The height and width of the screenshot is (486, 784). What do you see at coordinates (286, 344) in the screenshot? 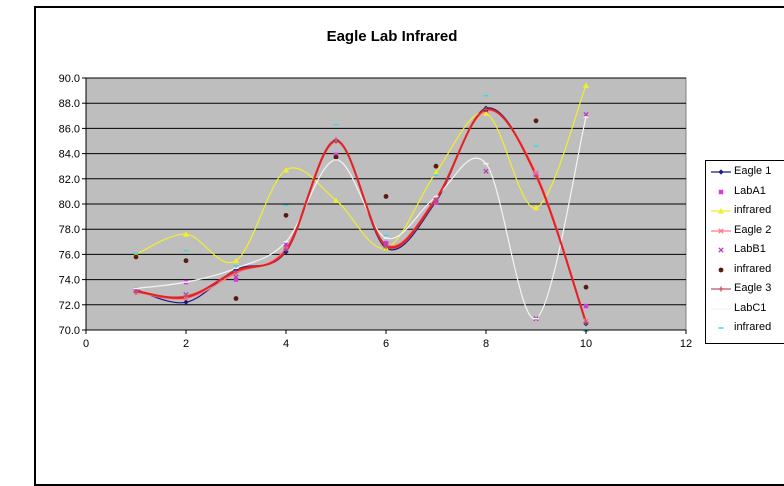
I see `x-tick-label: 4` at bounding box center [286, 344].